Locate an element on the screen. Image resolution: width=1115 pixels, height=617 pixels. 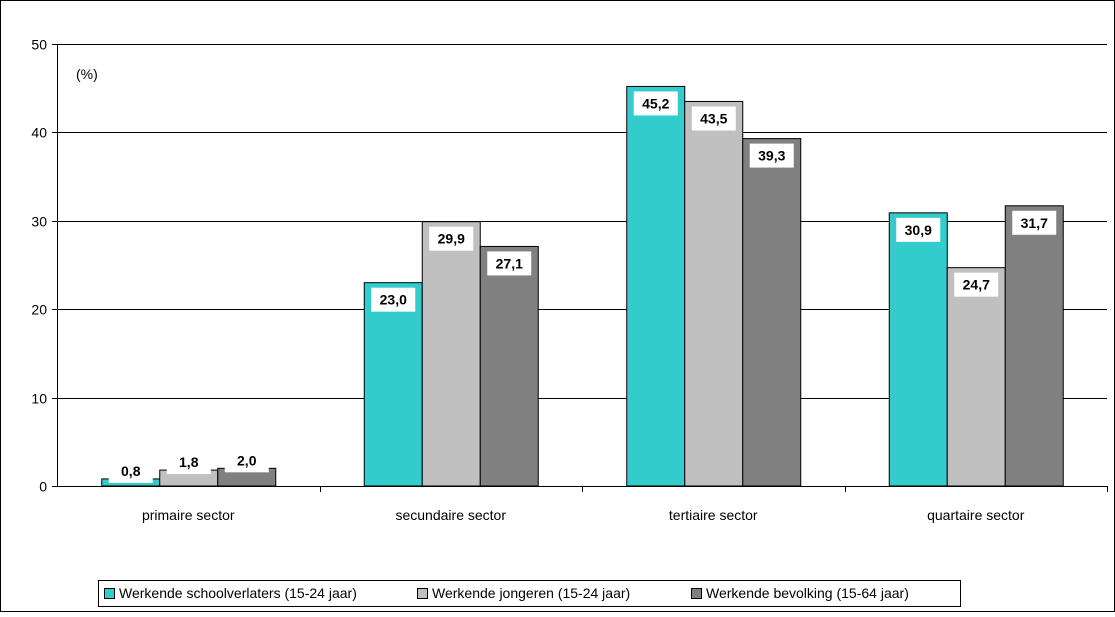
data-label: 23,0 is located at coordinates (393, 300).